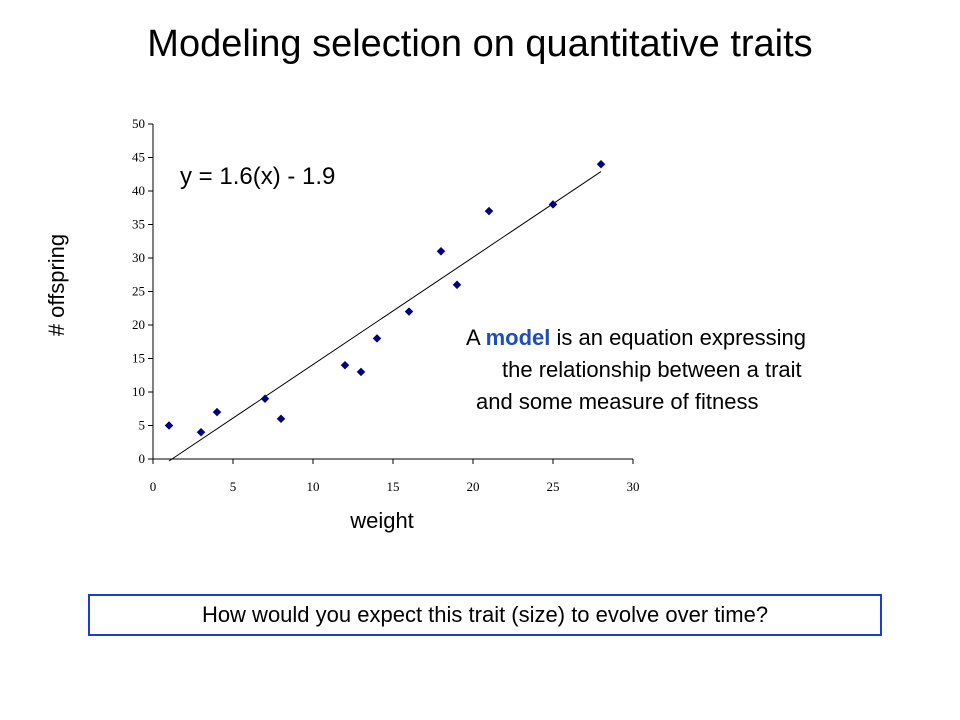  What do you see at coordinates (393, 486) in the screenshot?
I see `x-tick-label: 15` at bounding box center [393, 486].